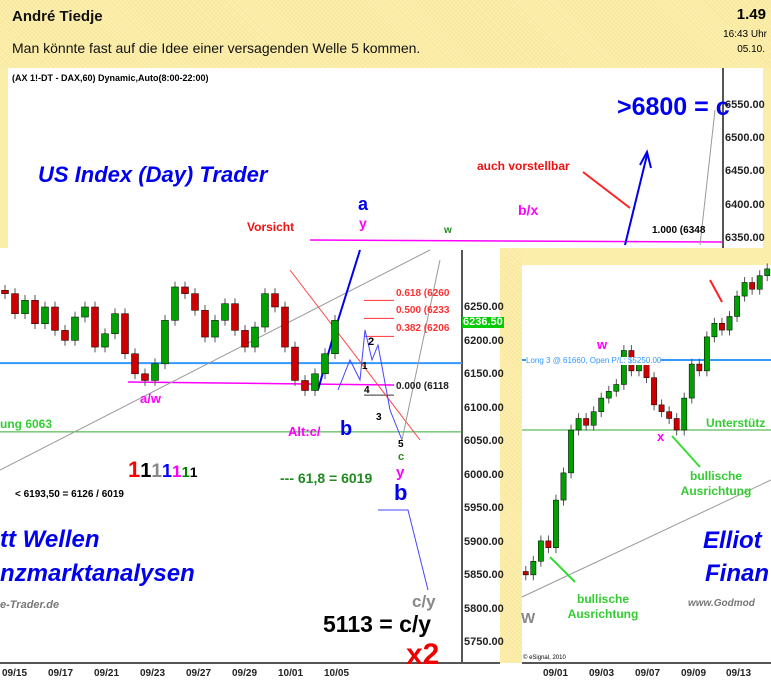 The height and width of the screenshot is (685, 771). Describe the element at coordinates (448, 230) in the screenshot. I see `w-label: w` at that location.